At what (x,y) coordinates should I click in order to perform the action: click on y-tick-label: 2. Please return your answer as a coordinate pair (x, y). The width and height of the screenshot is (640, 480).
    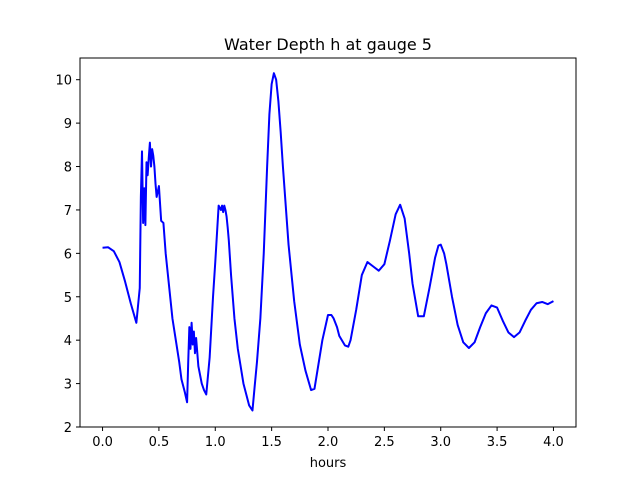
    Looking at the image, I should click on (68, 428).